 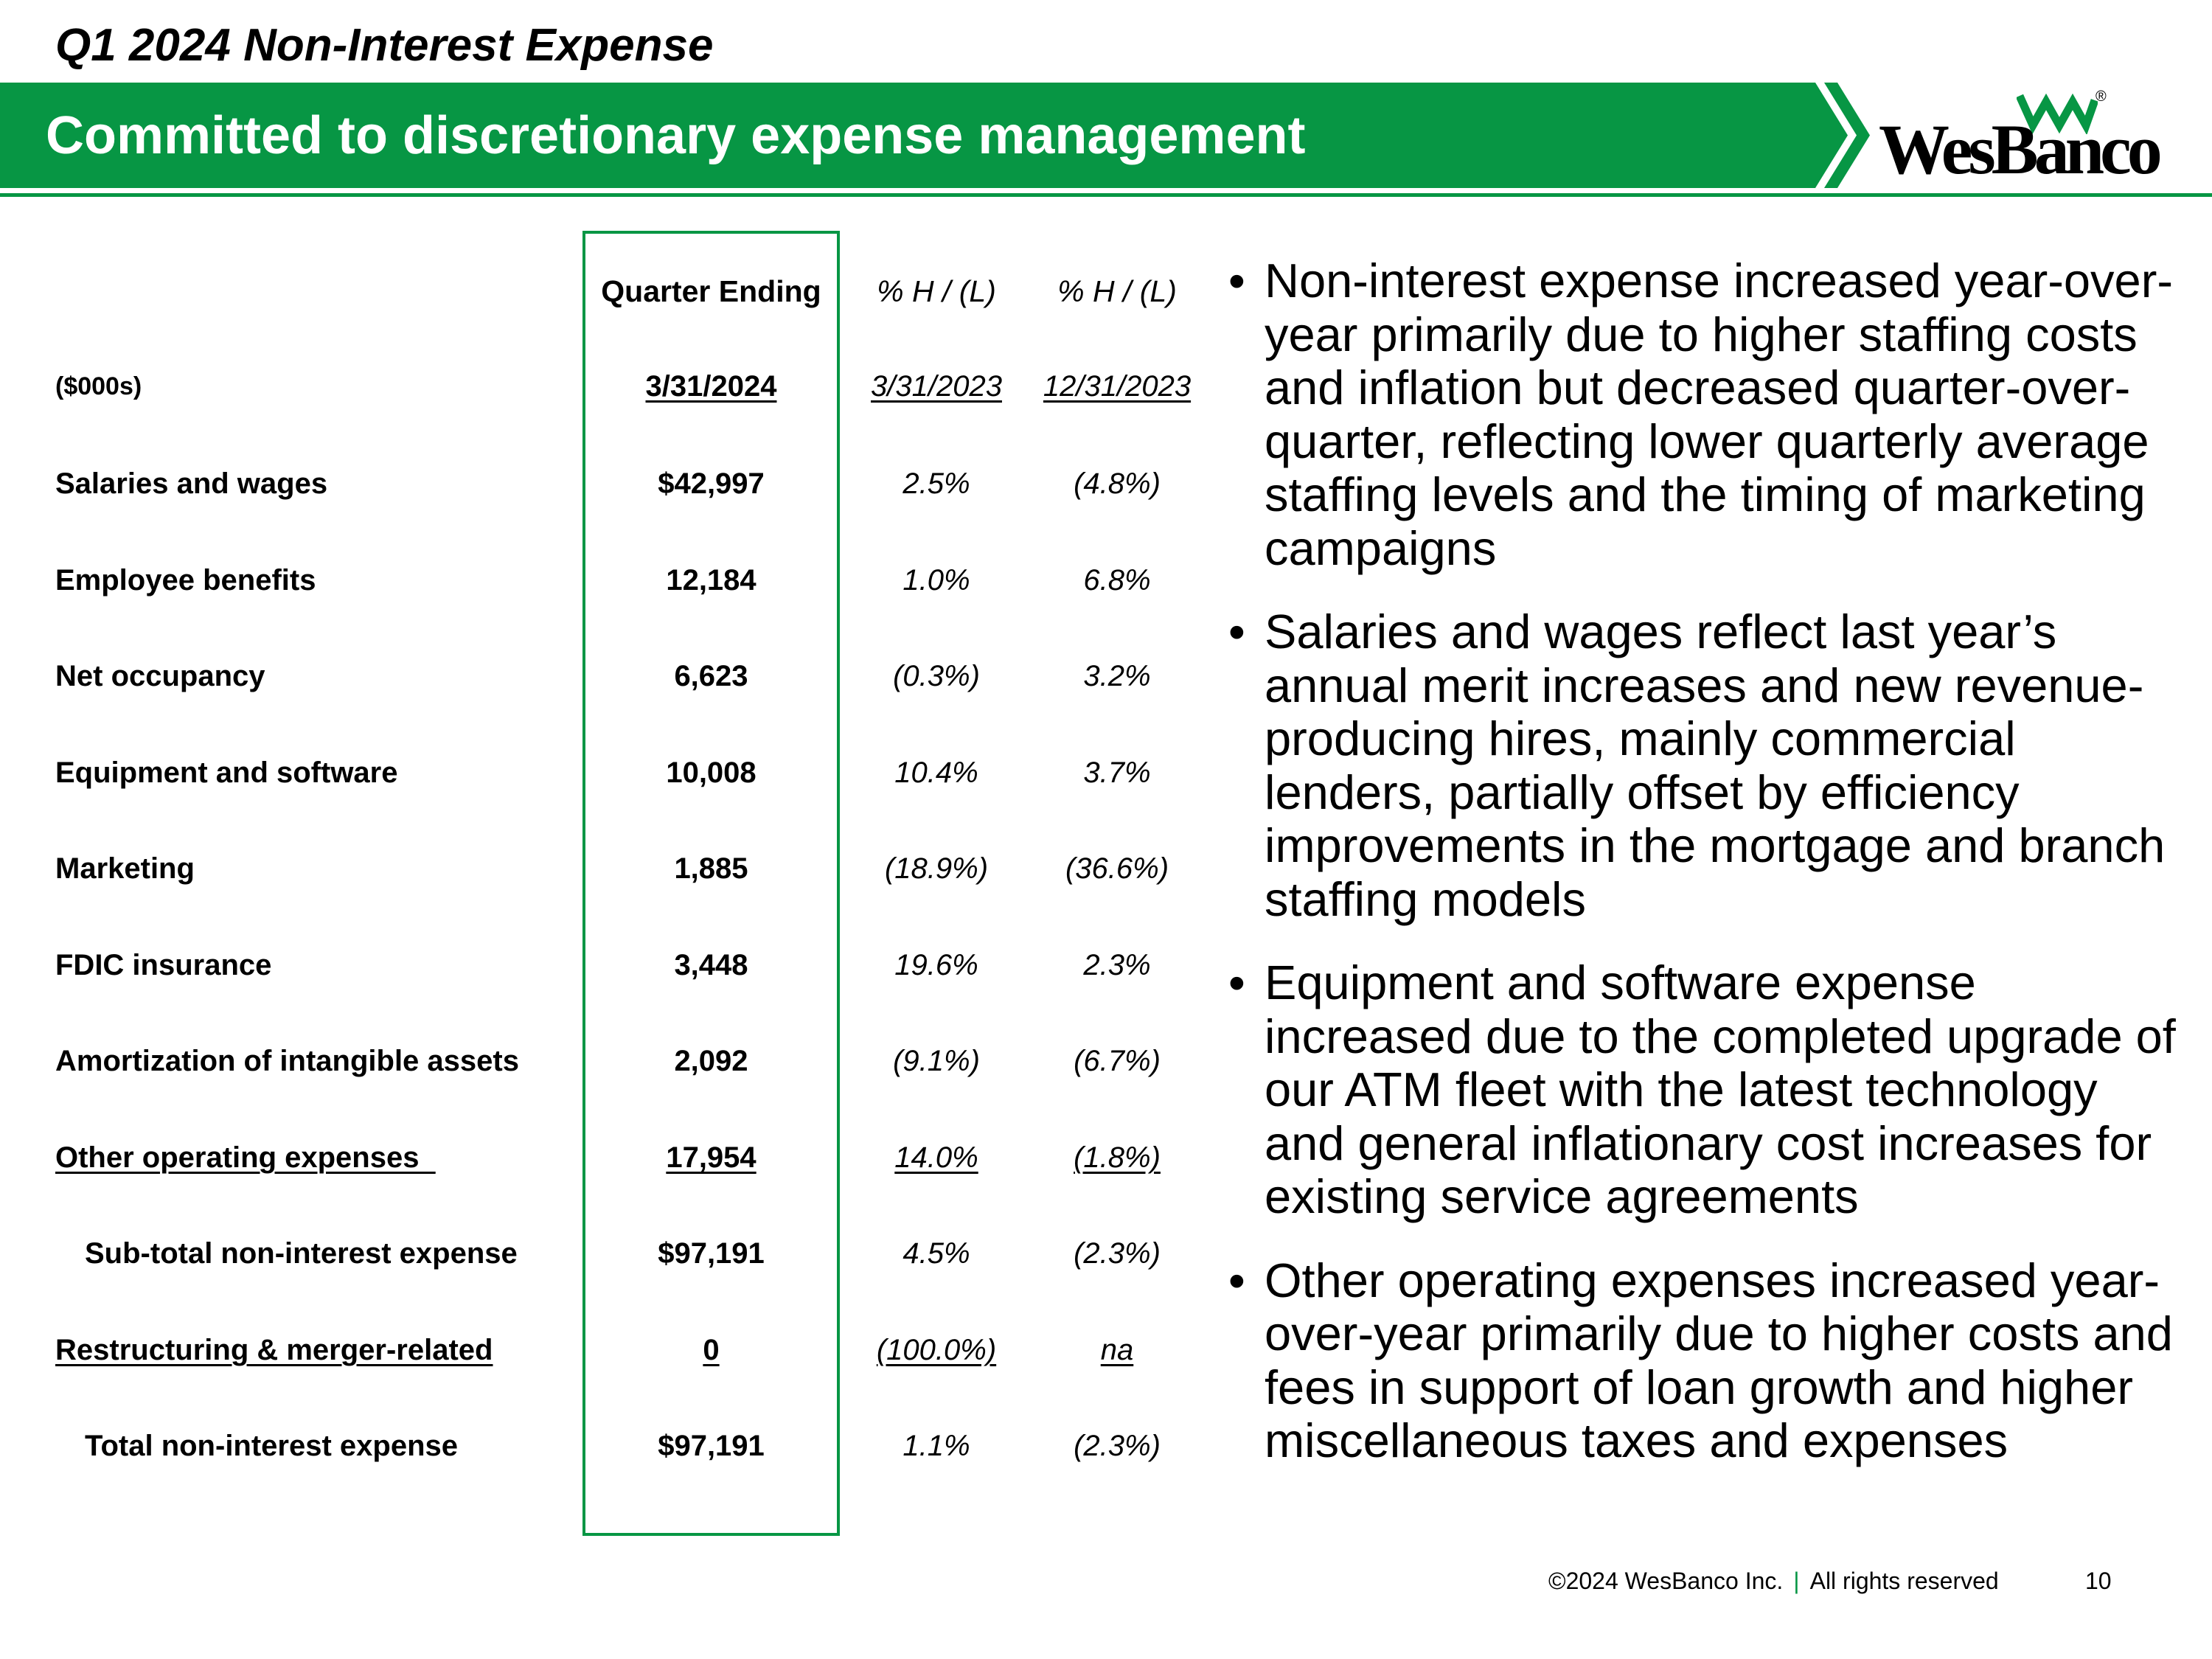 I want to click on row-yoy-net-occupancy: (0.3%), so click(x=936, y=676).